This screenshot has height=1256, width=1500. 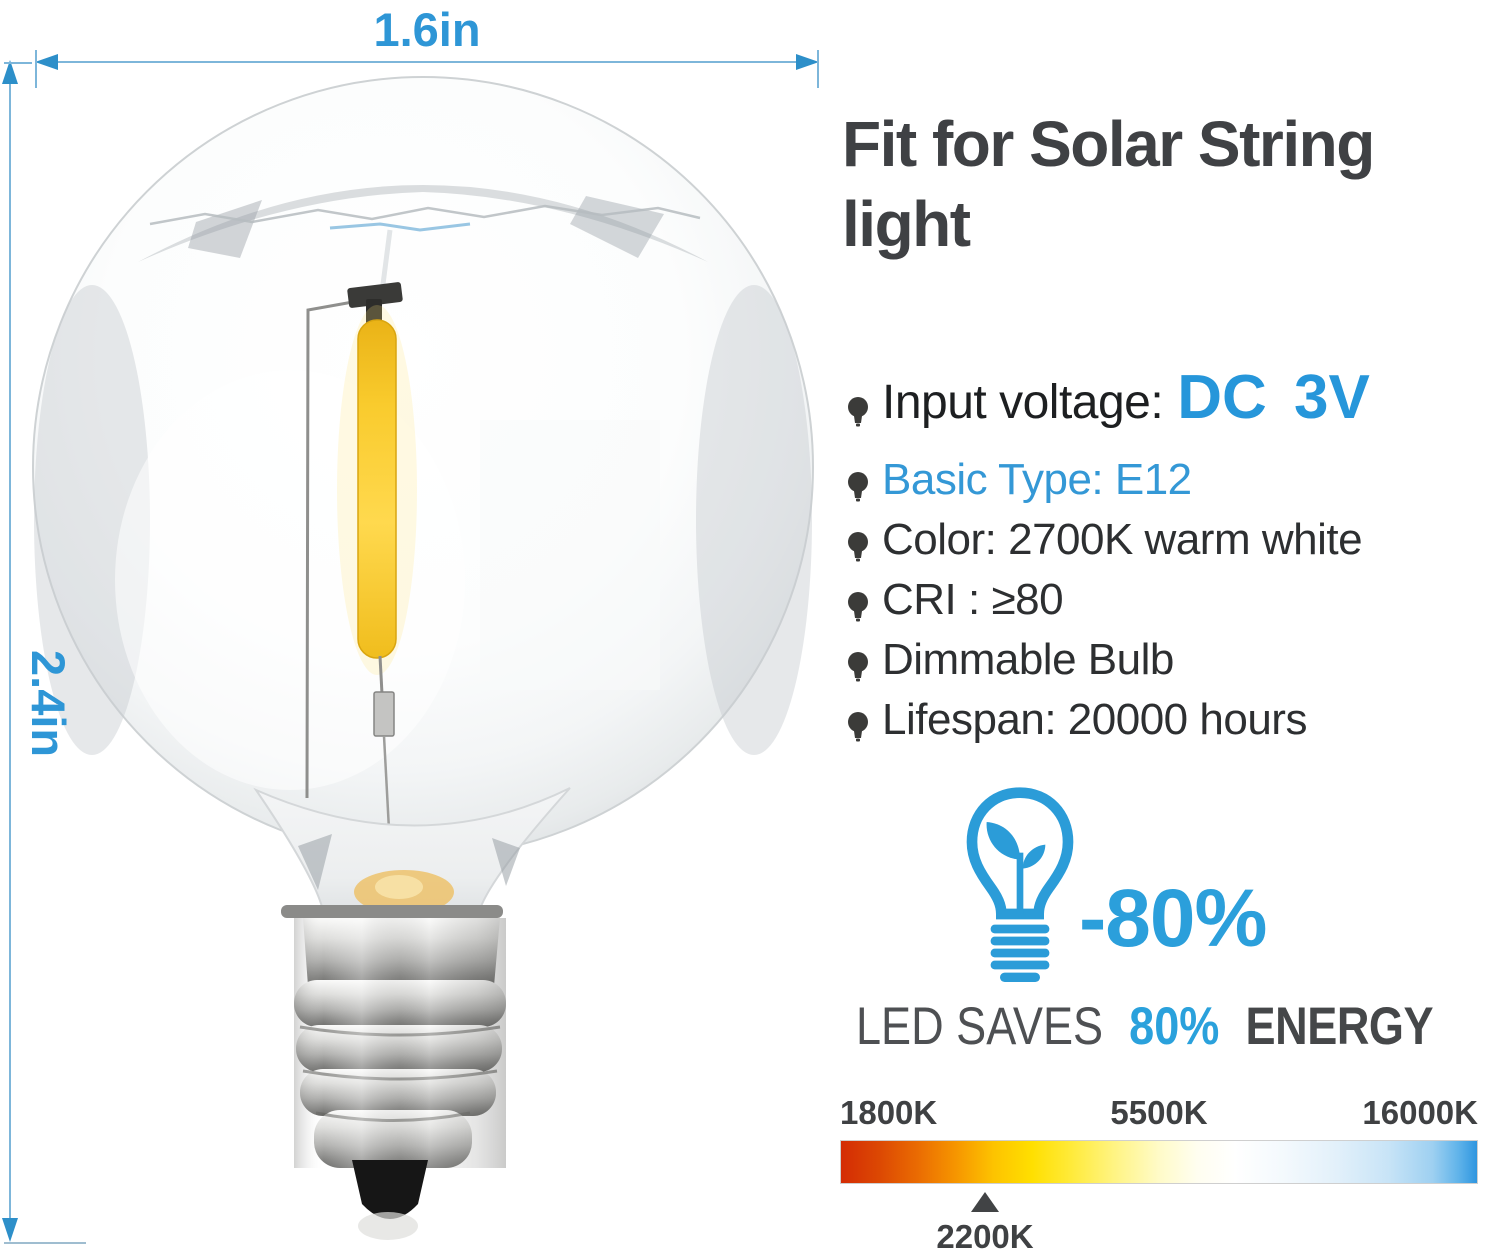 What do you see at coordinates (377, 489) in the screenshot?
I see `led-filament` at bounding box center [377, 489].